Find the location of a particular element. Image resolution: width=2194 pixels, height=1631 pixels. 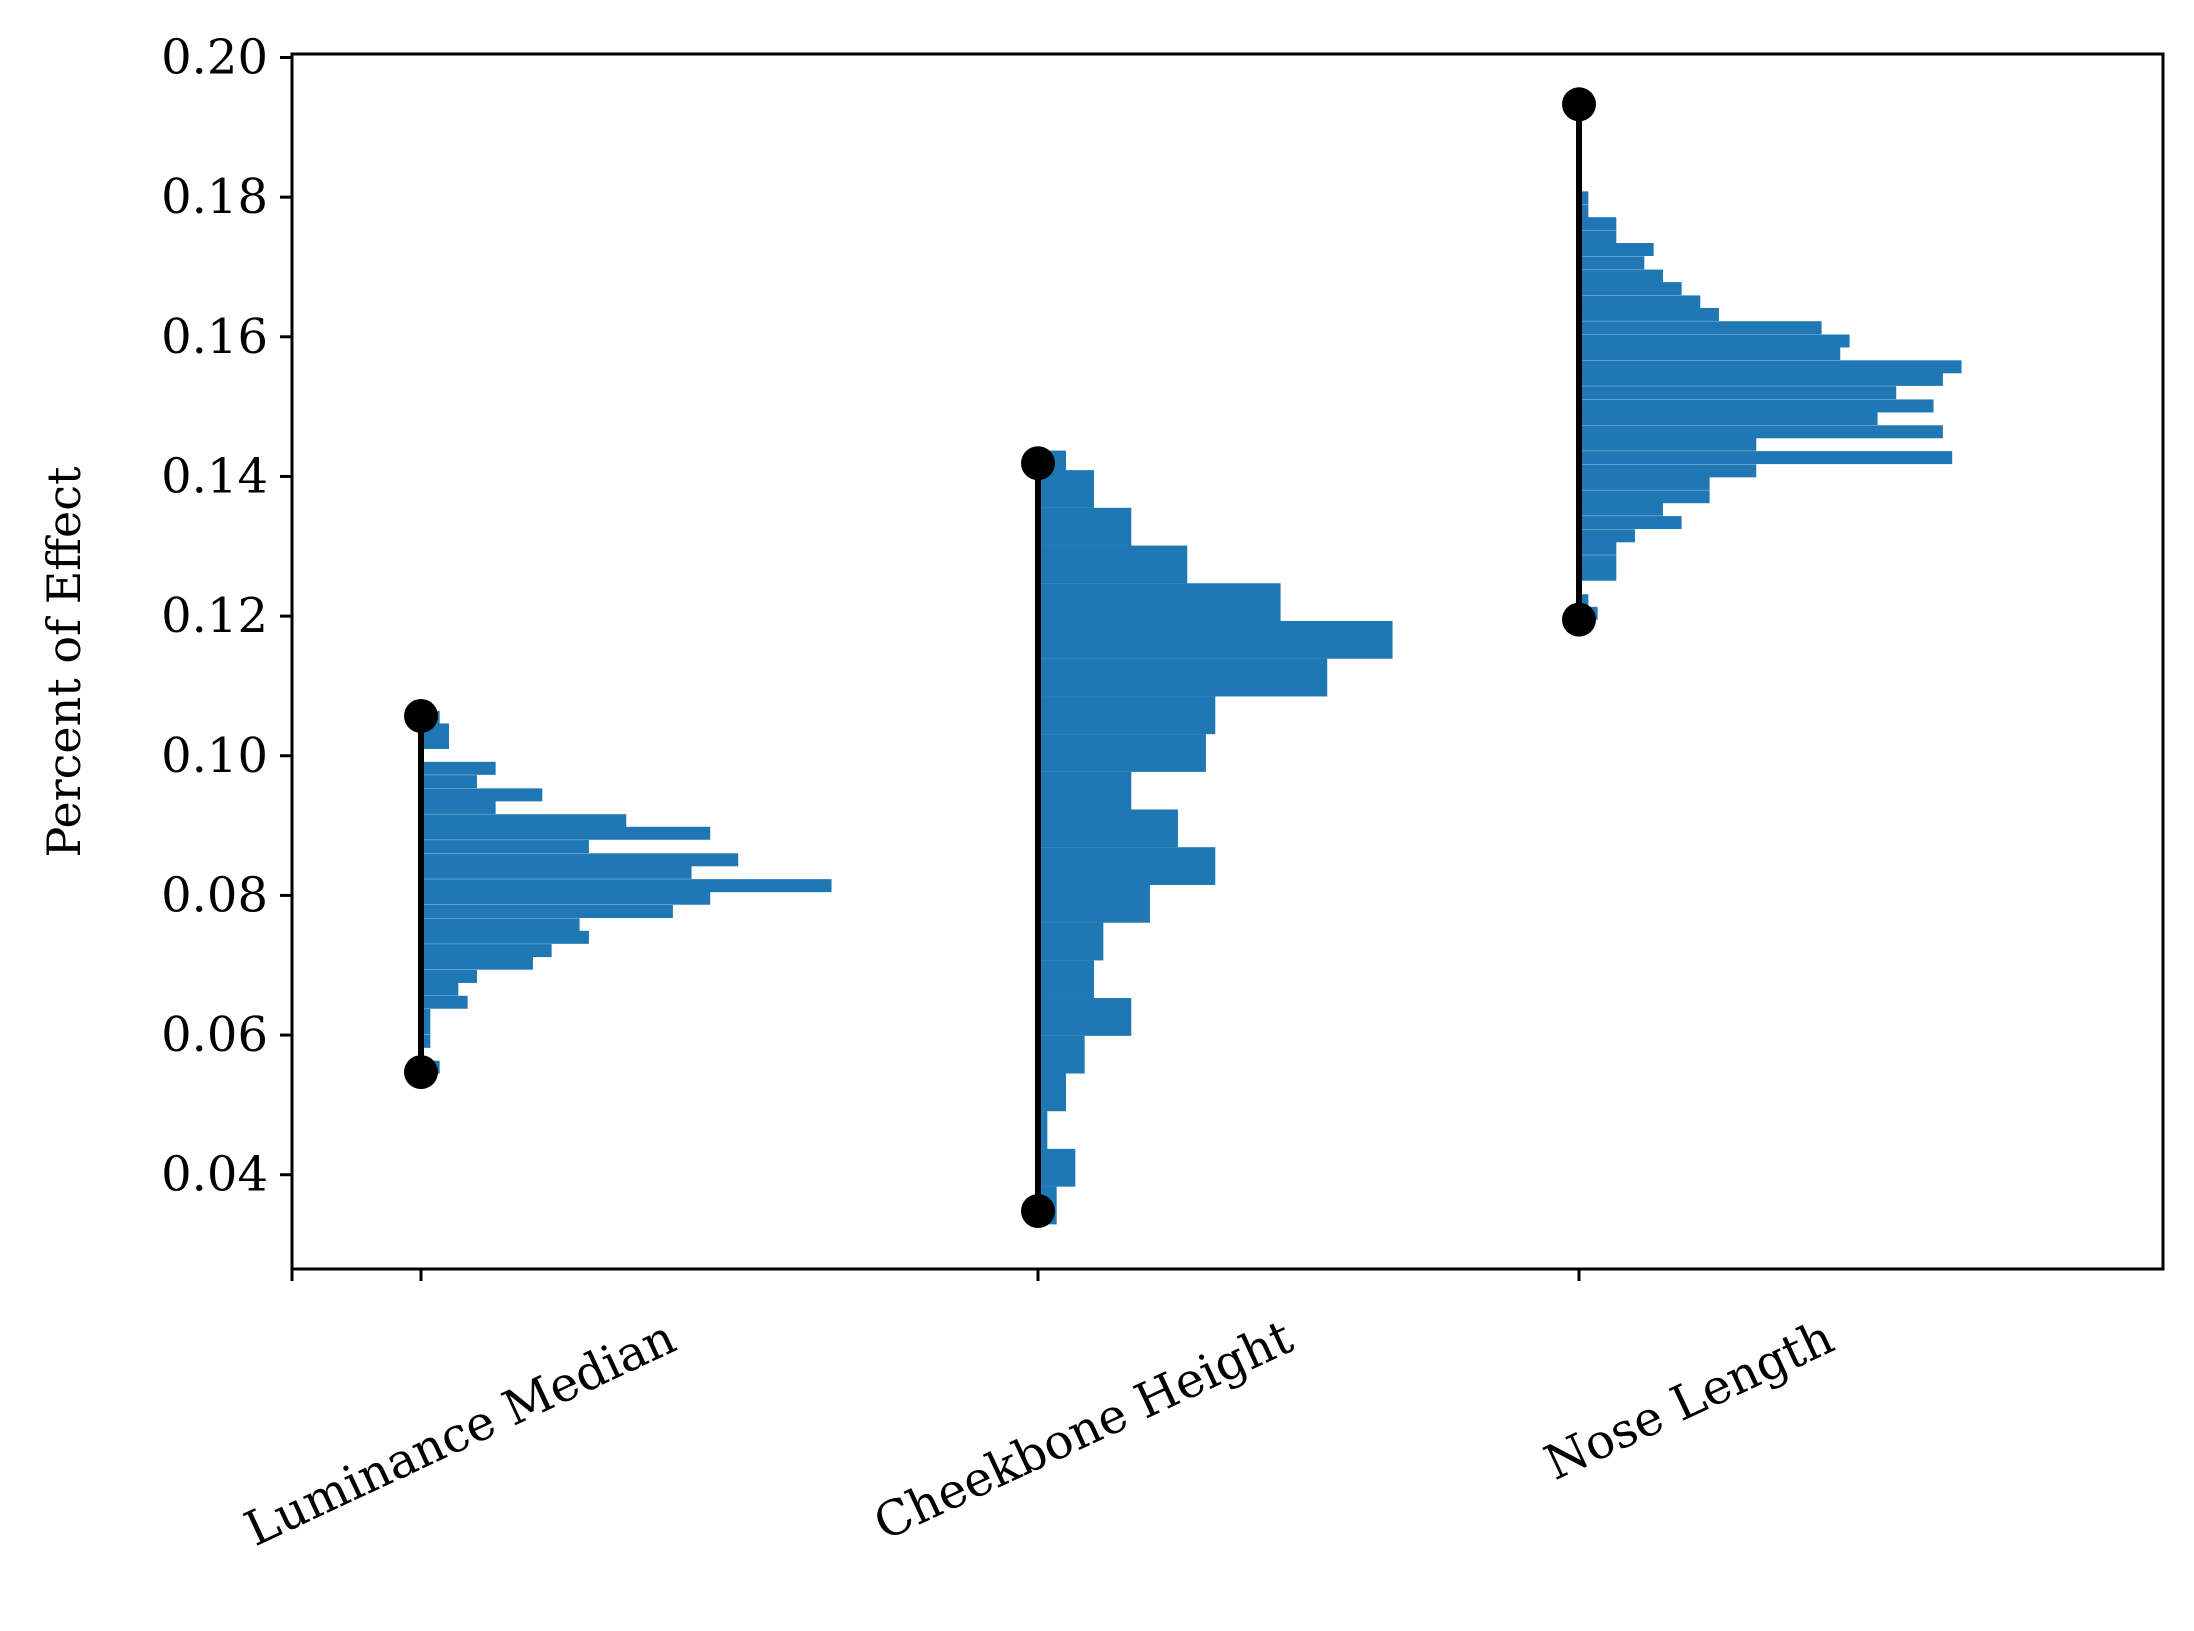

y-tick-label: 0.14 is located at coordinates (214, 476).